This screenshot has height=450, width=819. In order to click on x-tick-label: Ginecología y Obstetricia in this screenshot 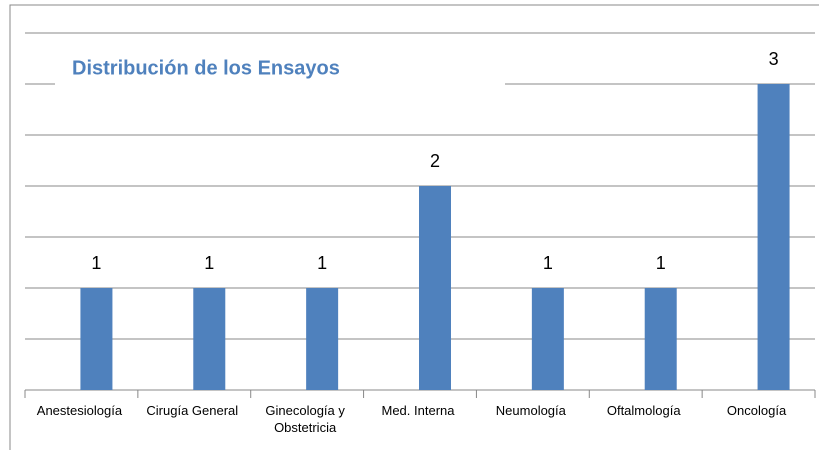, I will do `click(305, 419)`.